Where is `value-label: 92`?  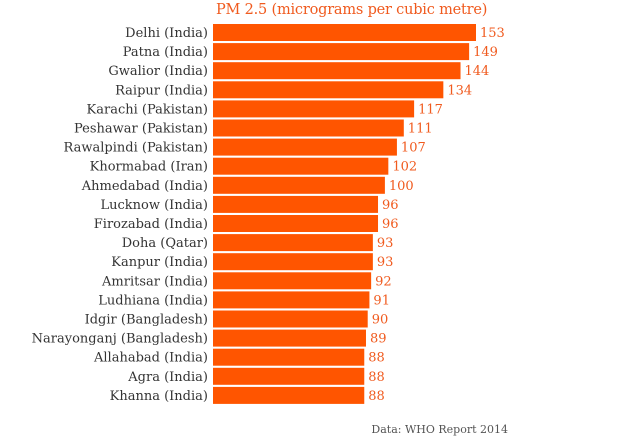 value-label: 92 is located at coordinates (383, 281).